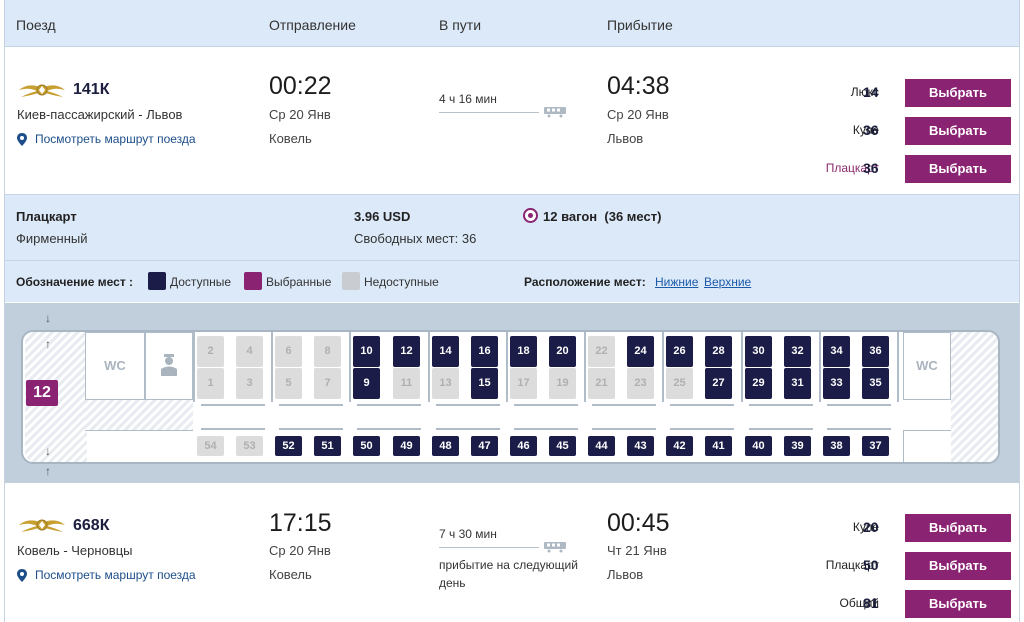 This screenshot has width=1024, height=622. What do you see at coordinates (445, 446) in the screenshot?
I see `seat-side-48: 48` at bounding box center [445, 446].